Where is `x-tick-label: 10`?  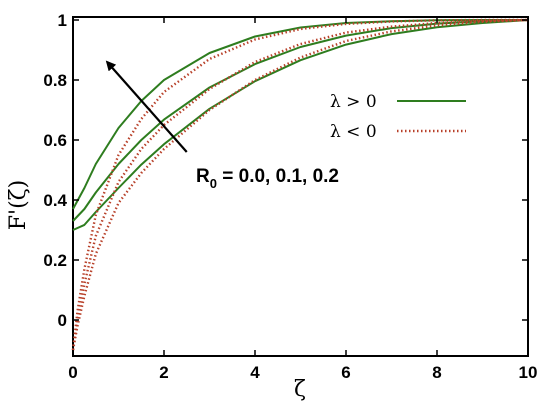 x-tick-label: 10 is located at coordinates (528, 372).